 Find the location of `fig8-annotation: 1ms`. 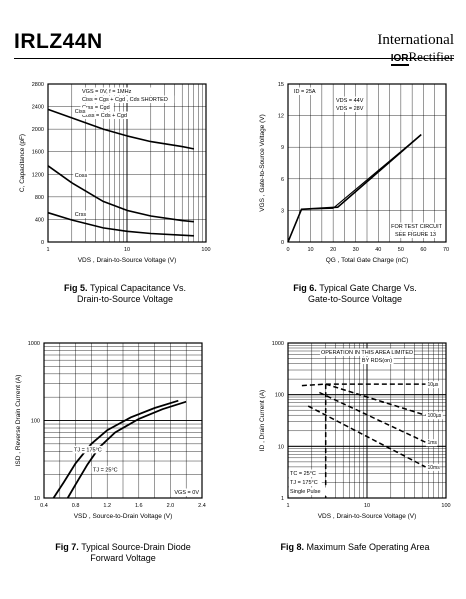

fig8-annotation: 1ms is located at coordinates (432, 443).